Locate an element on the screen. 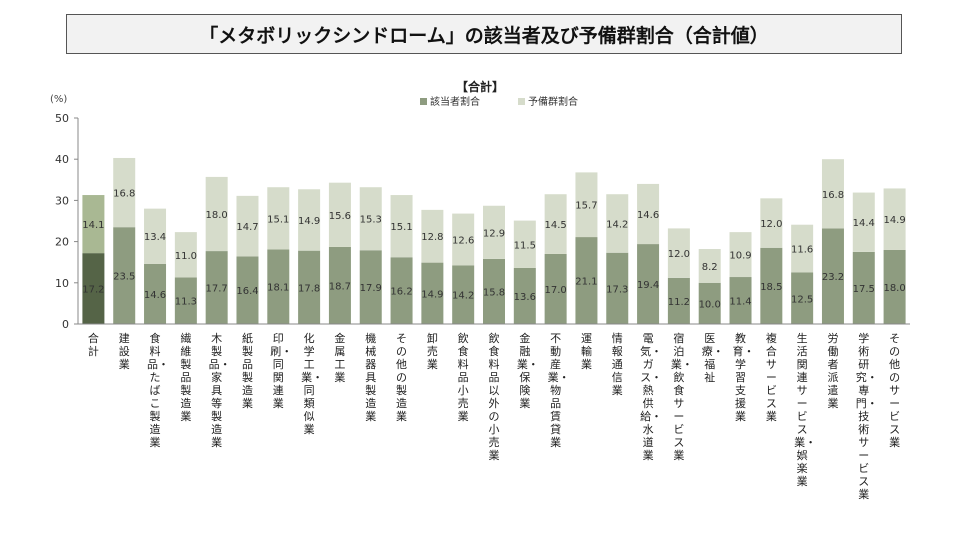 Image resolution: width=960 pixels, height=540 pixels. data-label: 11.5 is located at coordinates (525, 245).